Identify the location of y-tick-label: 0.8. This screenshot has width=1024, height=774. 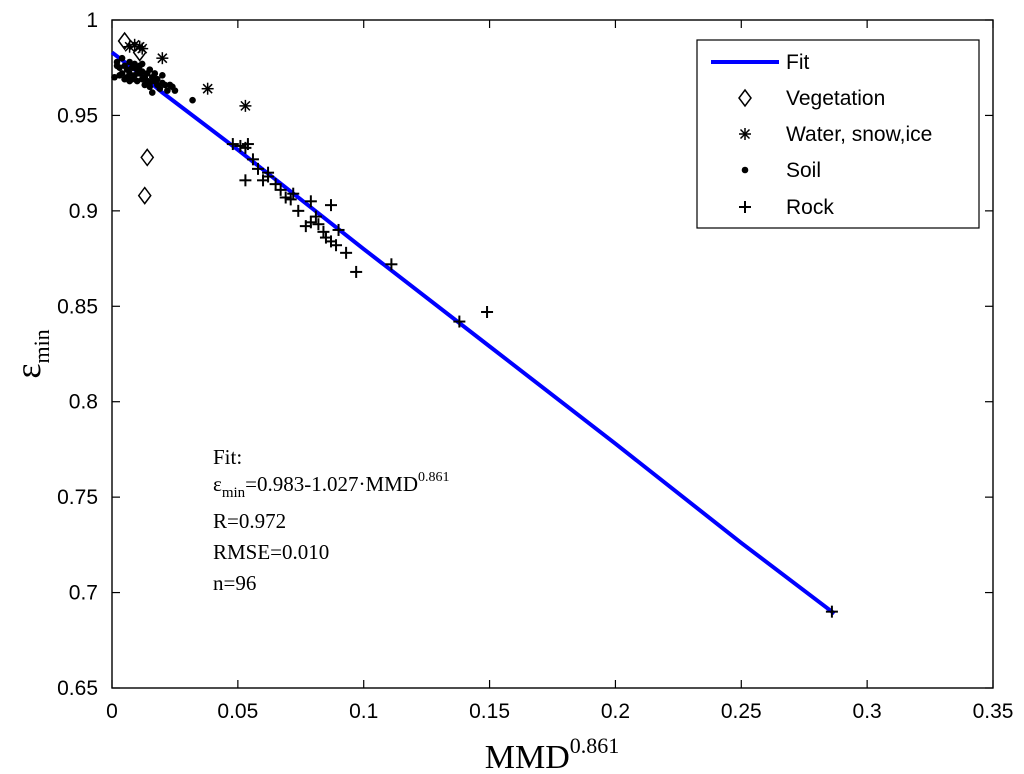
(83, 402).